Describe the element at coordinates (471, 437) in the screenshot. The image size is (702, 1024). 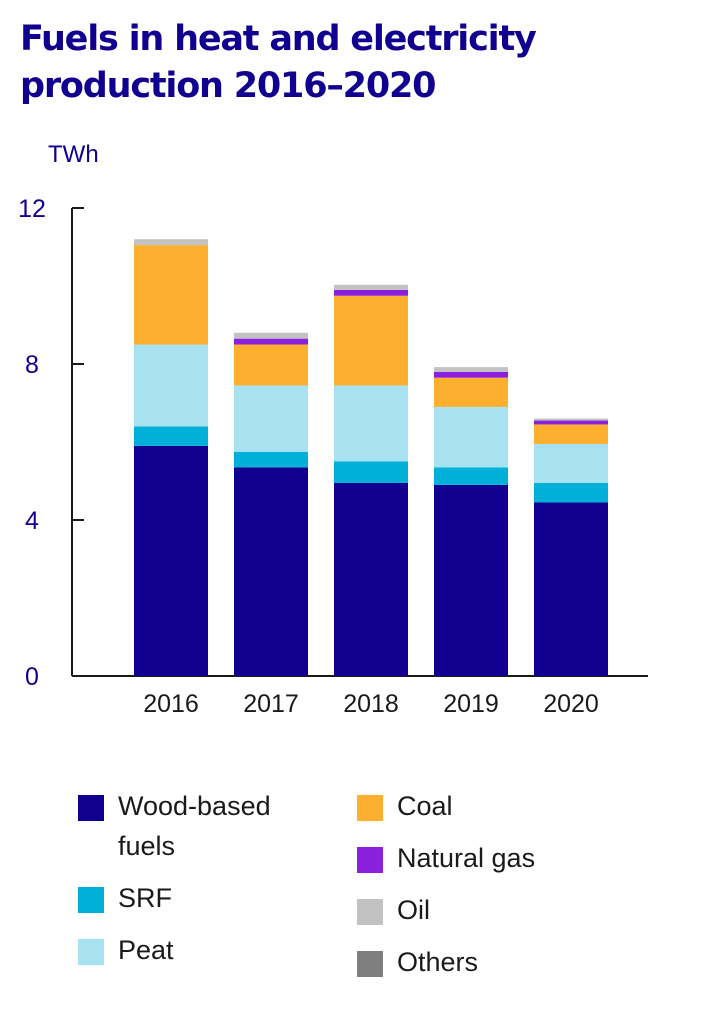
I see `bar-2019-peat` at that location.